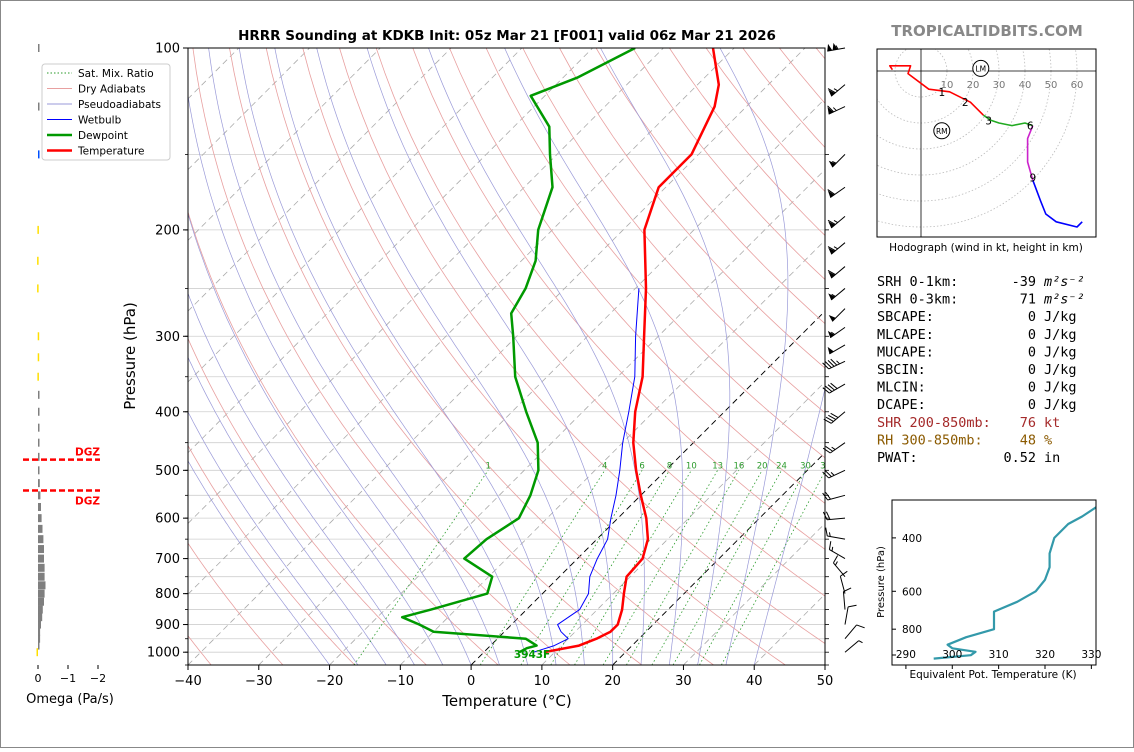  I want to click on x-tick-label: 30, so click(683, 681).